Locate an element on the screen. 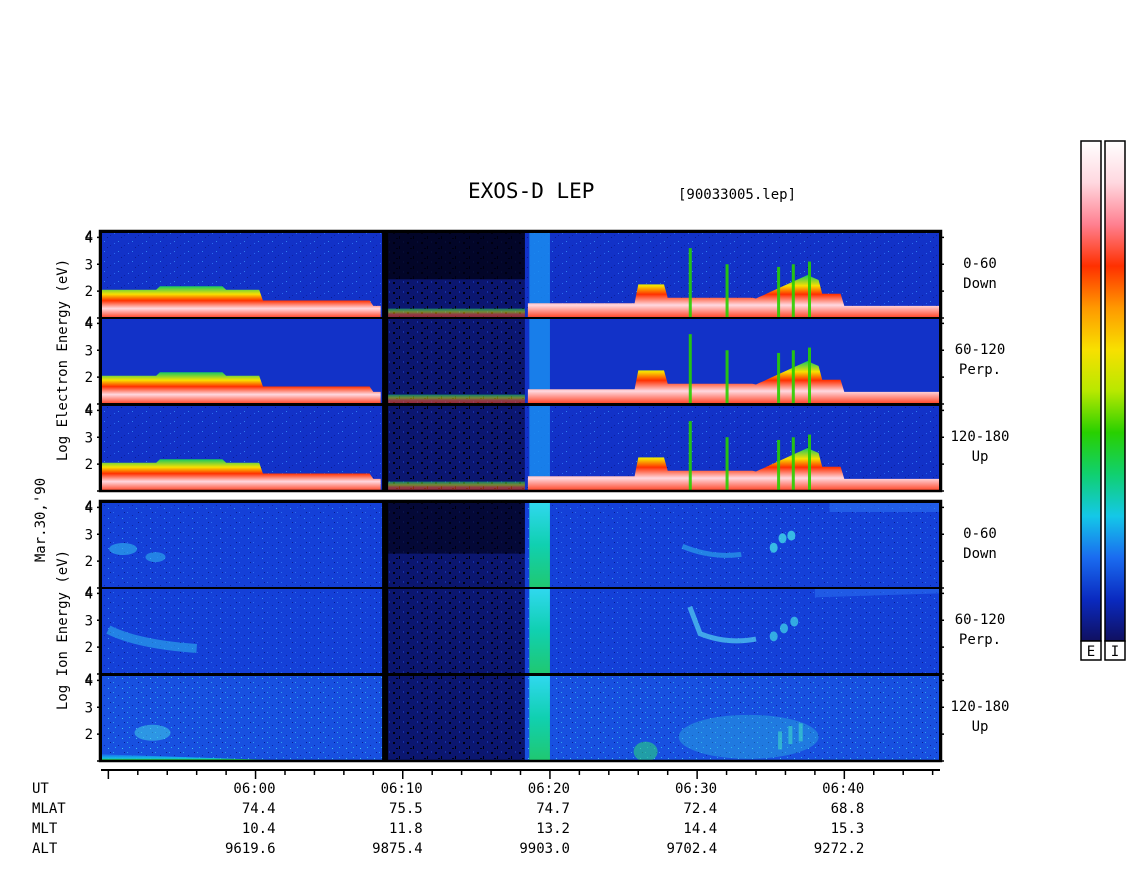  ephemeris-value: 72.4 is located at coordinates (700, 809).